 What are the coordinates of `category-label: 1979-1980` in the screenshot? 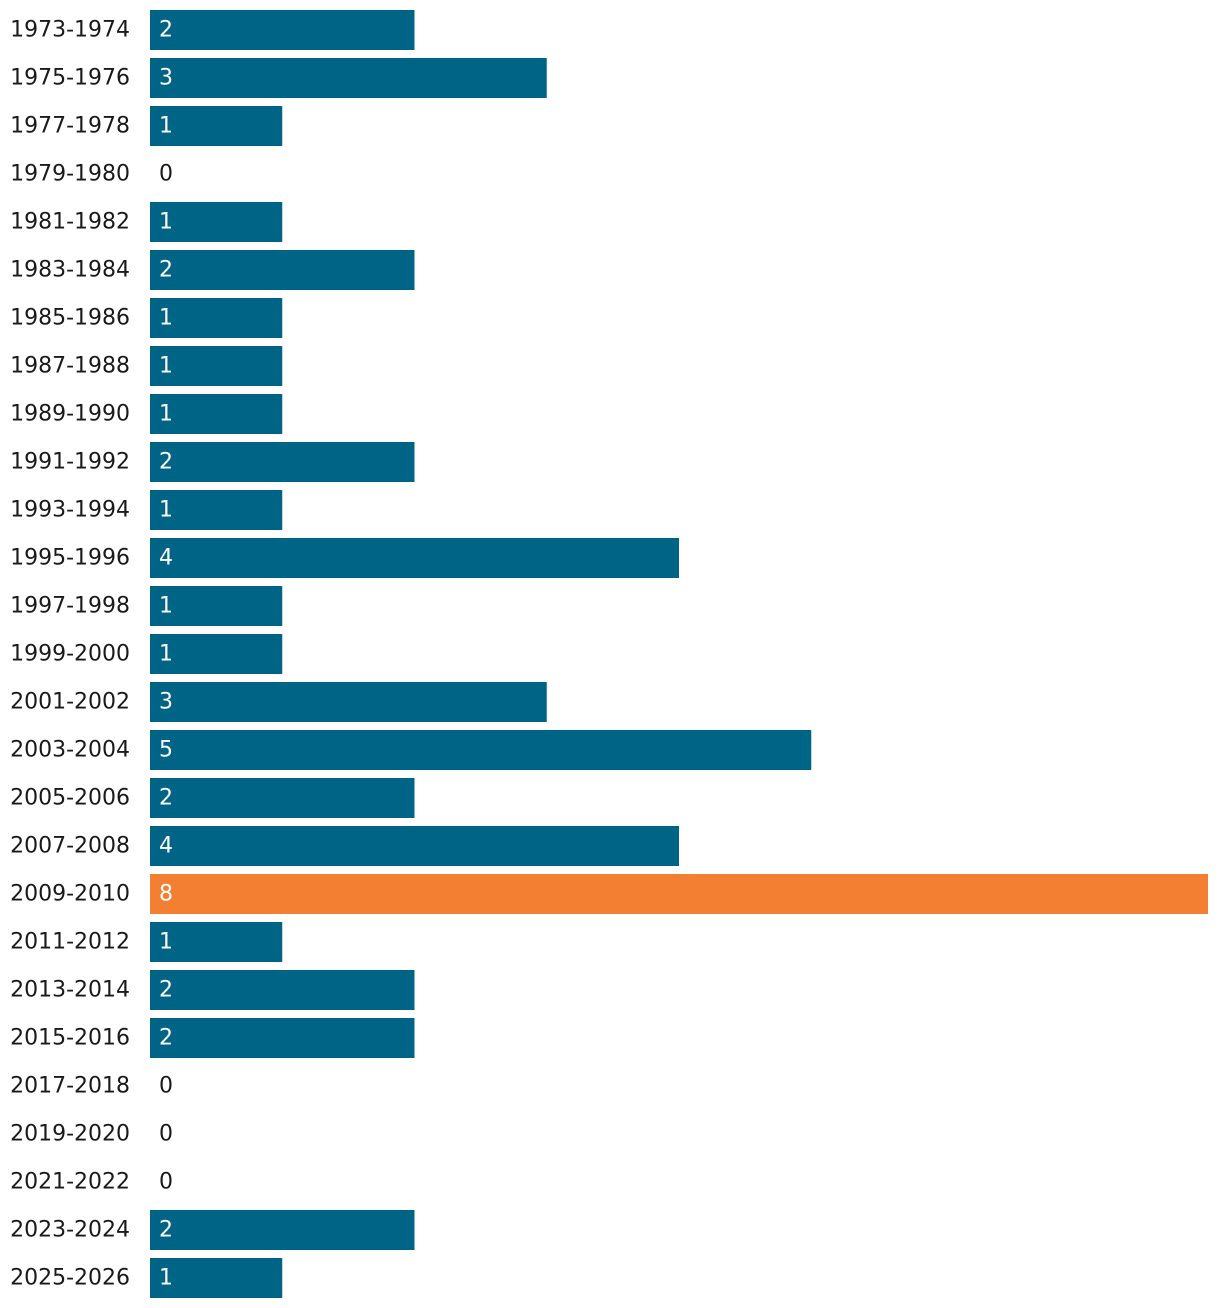 It's located at (70, 174).